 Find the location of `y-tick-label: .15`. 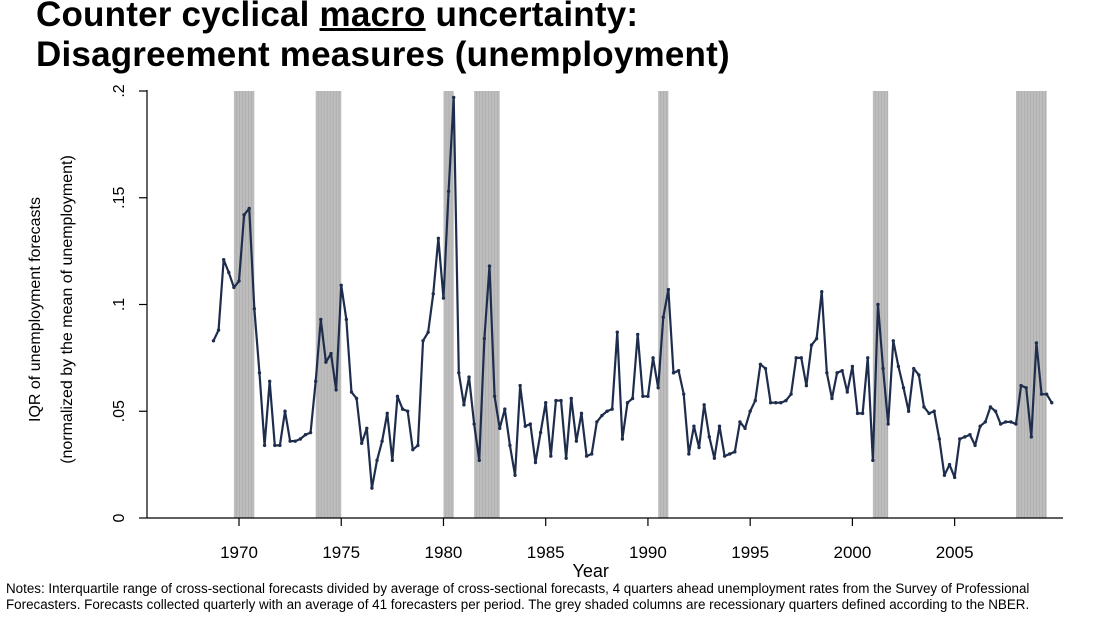

y-tick-label: .15 is located at coordinates (119, 198).